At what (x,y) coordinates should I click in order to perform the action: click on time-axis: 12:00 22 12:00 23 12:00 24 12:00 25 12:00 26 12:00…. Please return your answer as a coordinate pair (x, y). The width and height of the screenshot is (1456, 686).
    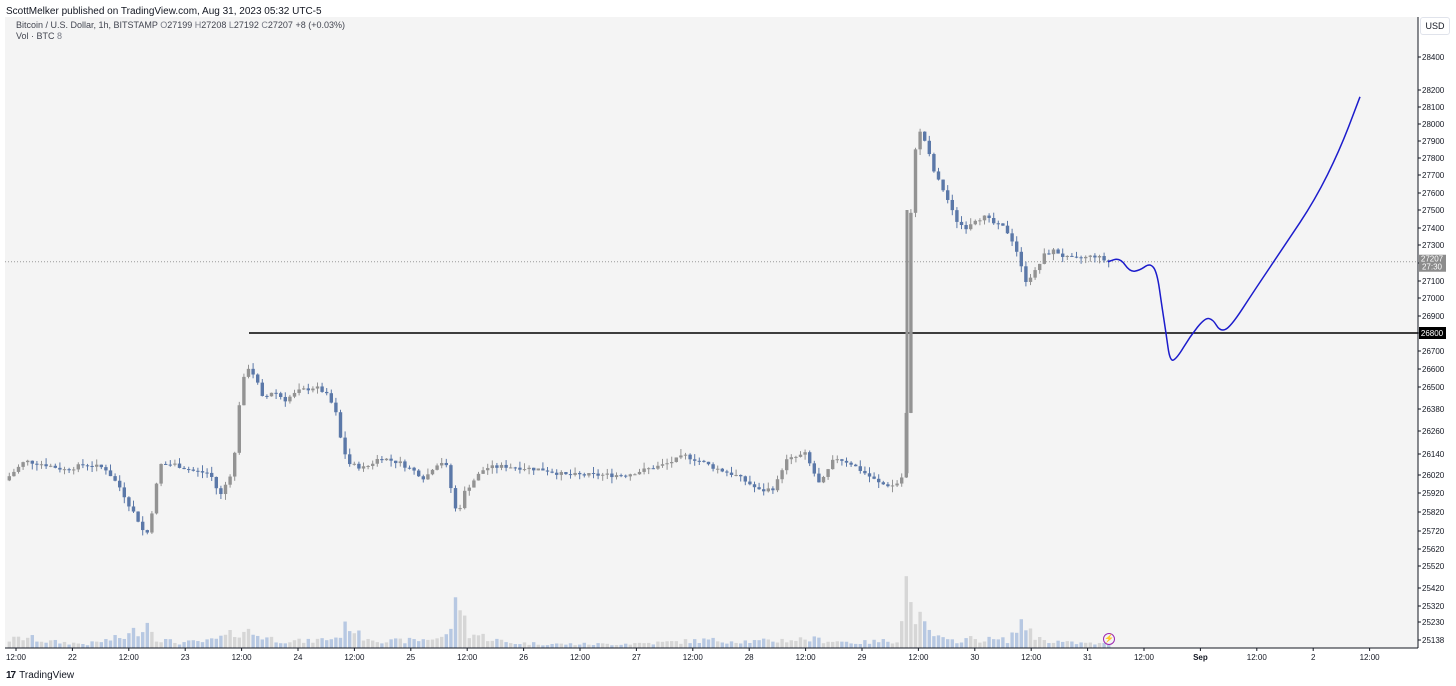
    Looking at the image, I should click on (711, 654).